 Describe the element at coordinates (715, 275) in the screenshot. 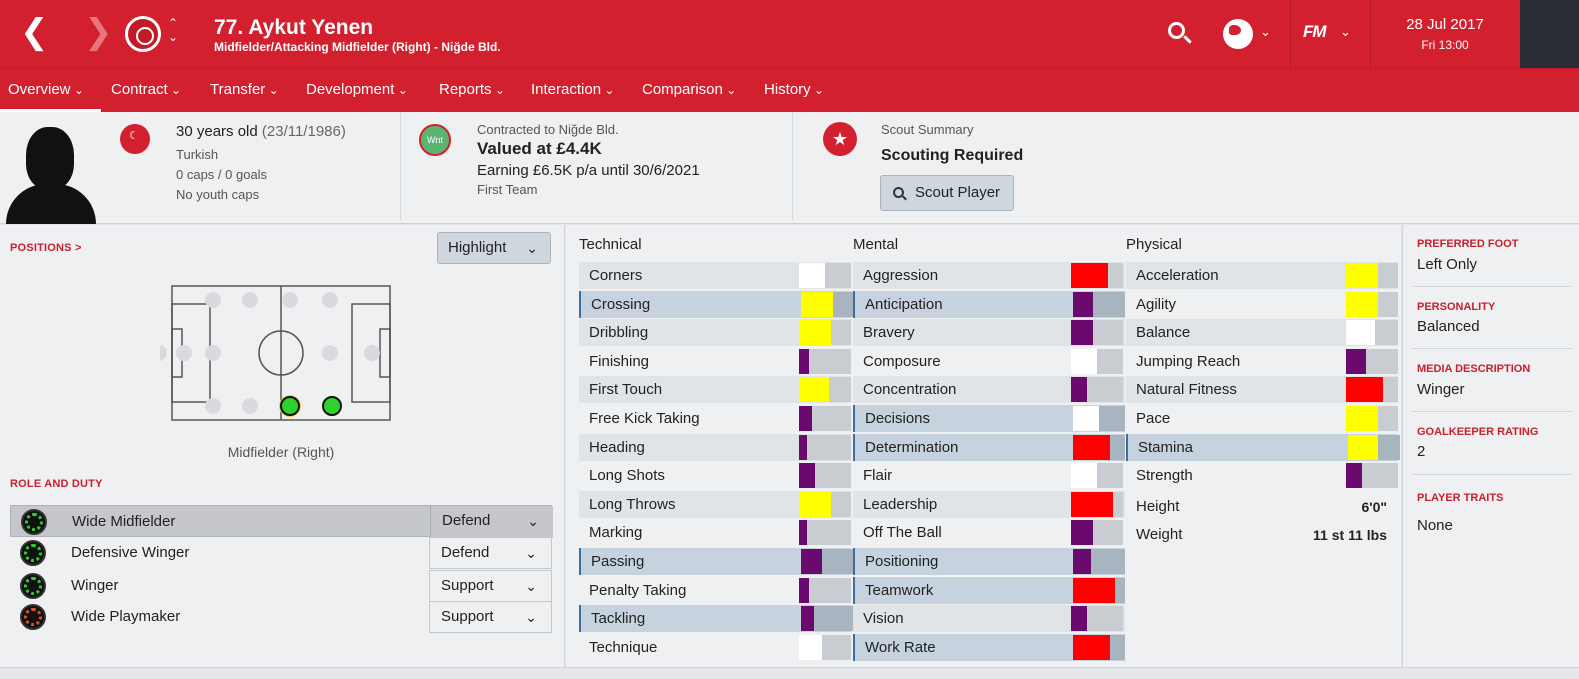

I see `attribute-row: Corners` at that location.